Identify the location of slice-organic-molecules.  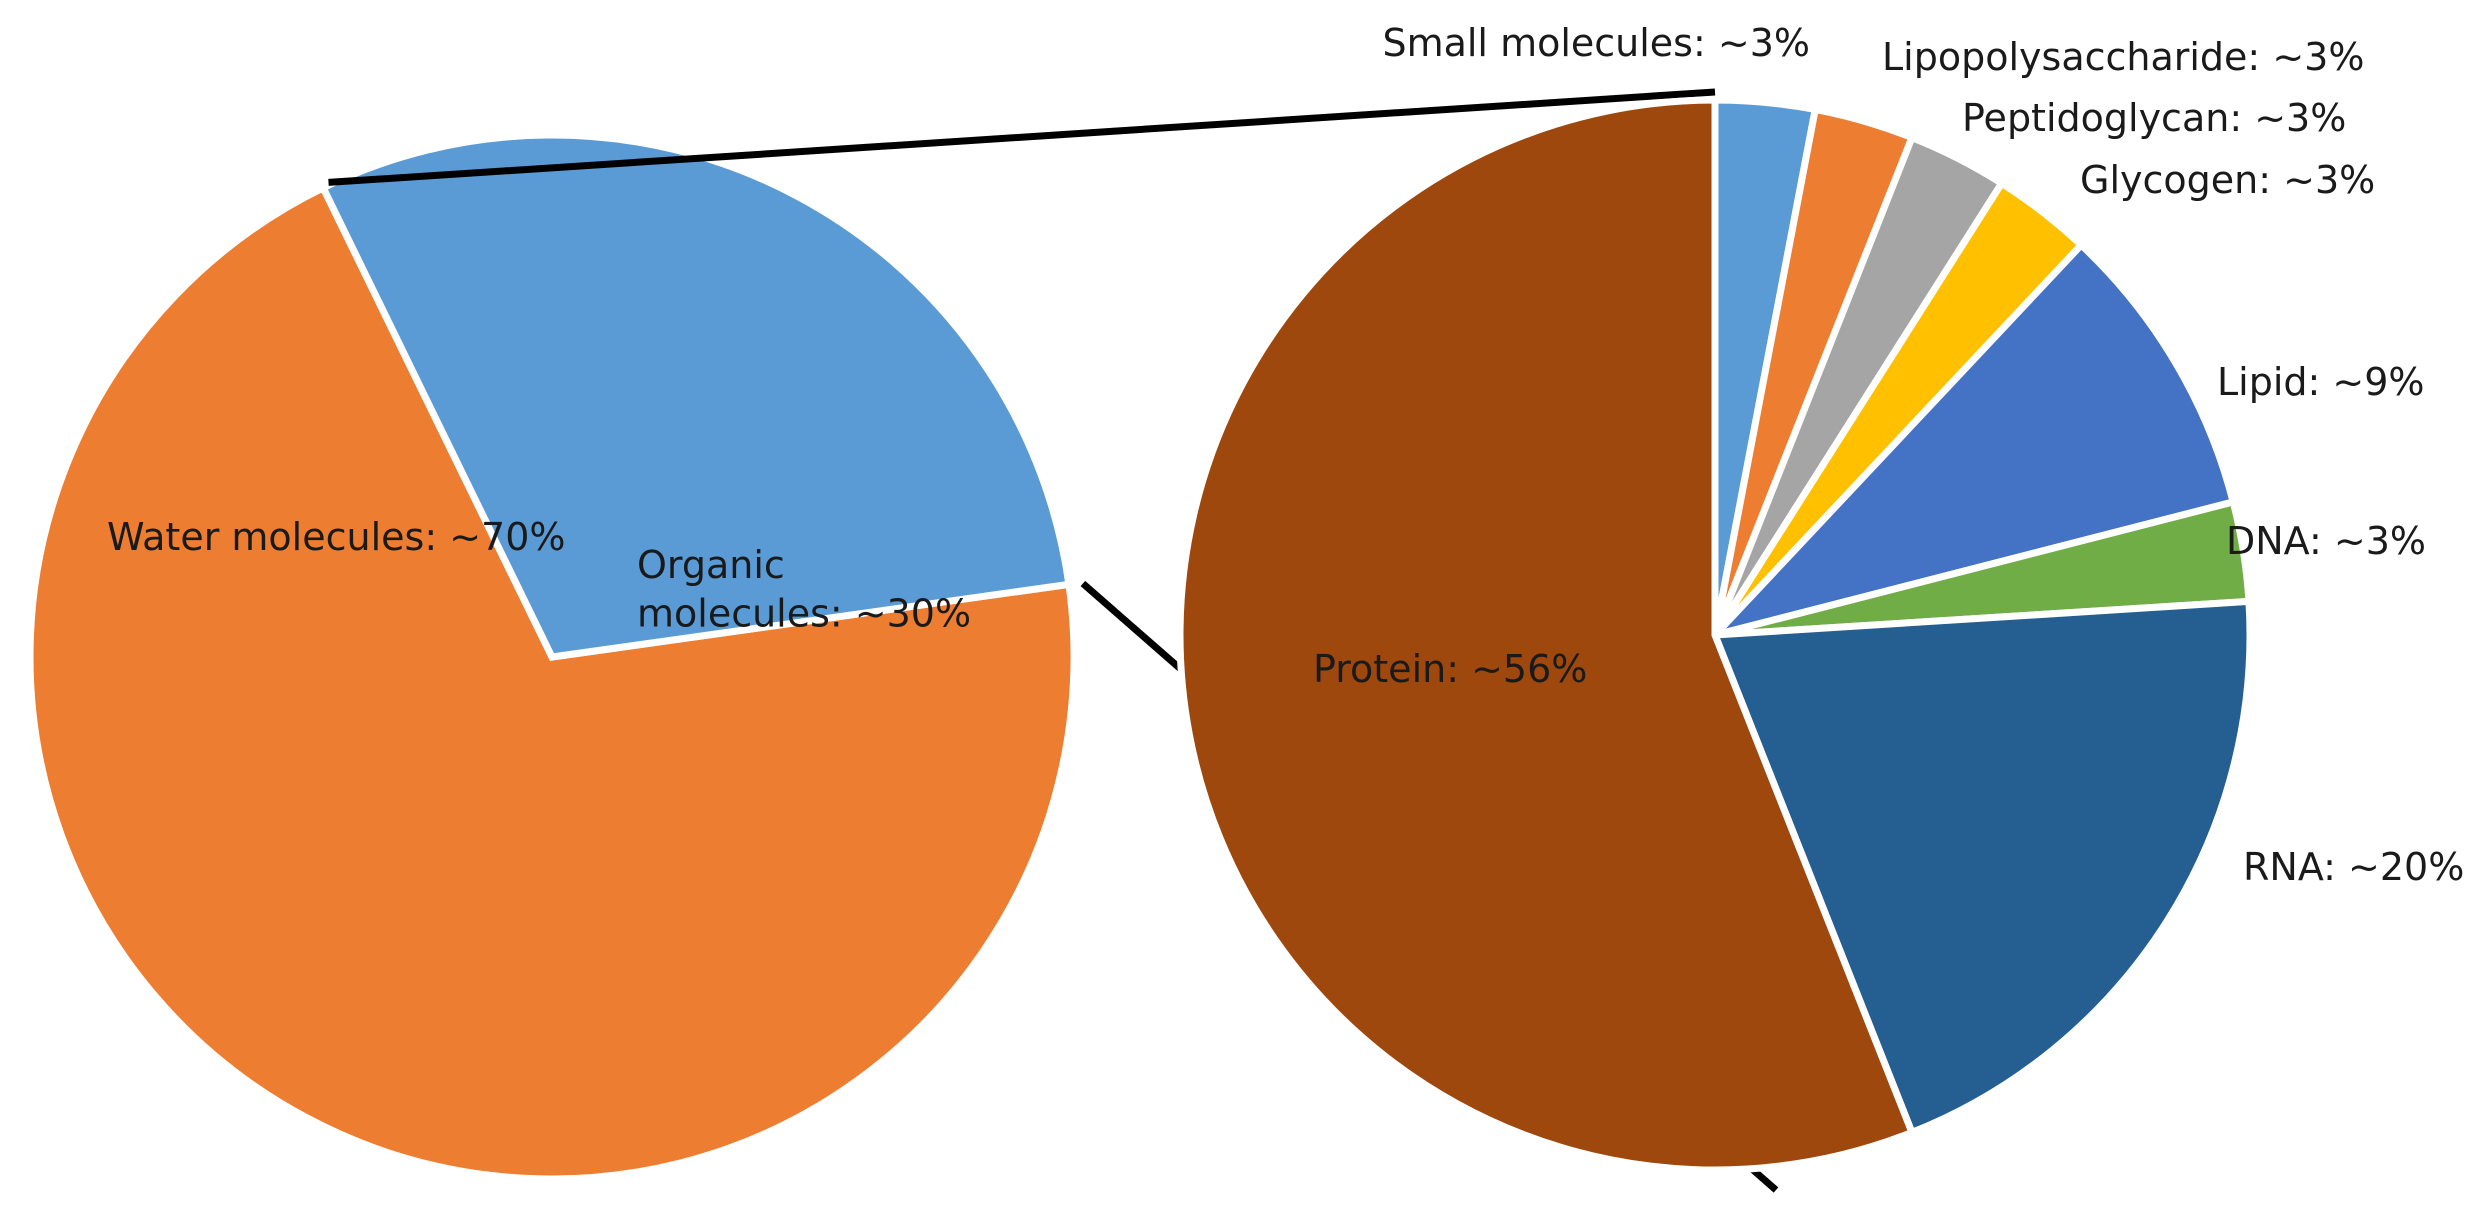
(695, 396).